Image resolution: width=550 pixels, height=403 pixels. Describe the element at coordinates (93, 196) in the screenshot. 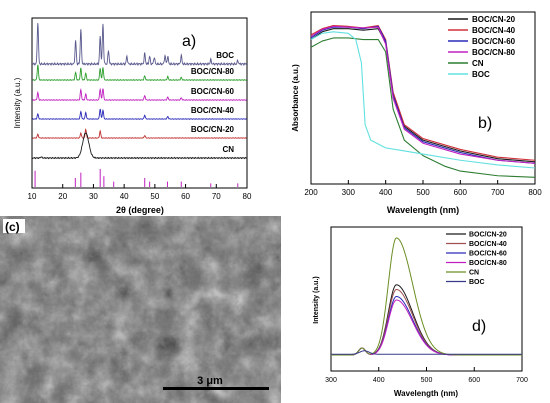

I see `panel-a-tick-label: 30` at that location.